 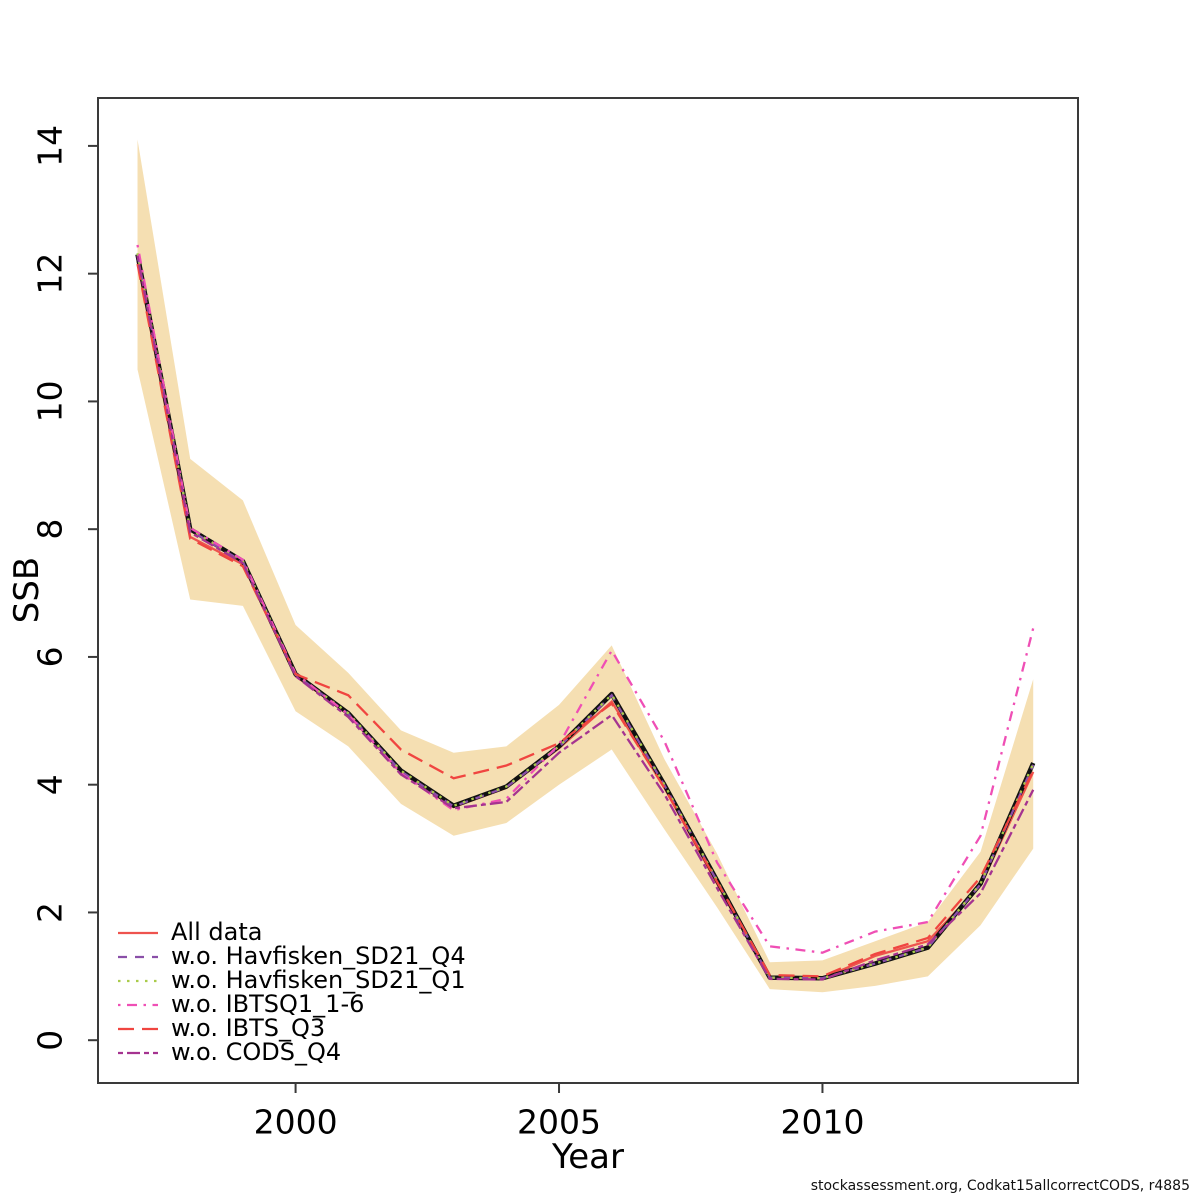 What do you see at coordinates (318, 956) in the screenshot?
I see `legend-label-1: w.o. Havfisken_SD21_Q4` at bounding box center [318, 956].